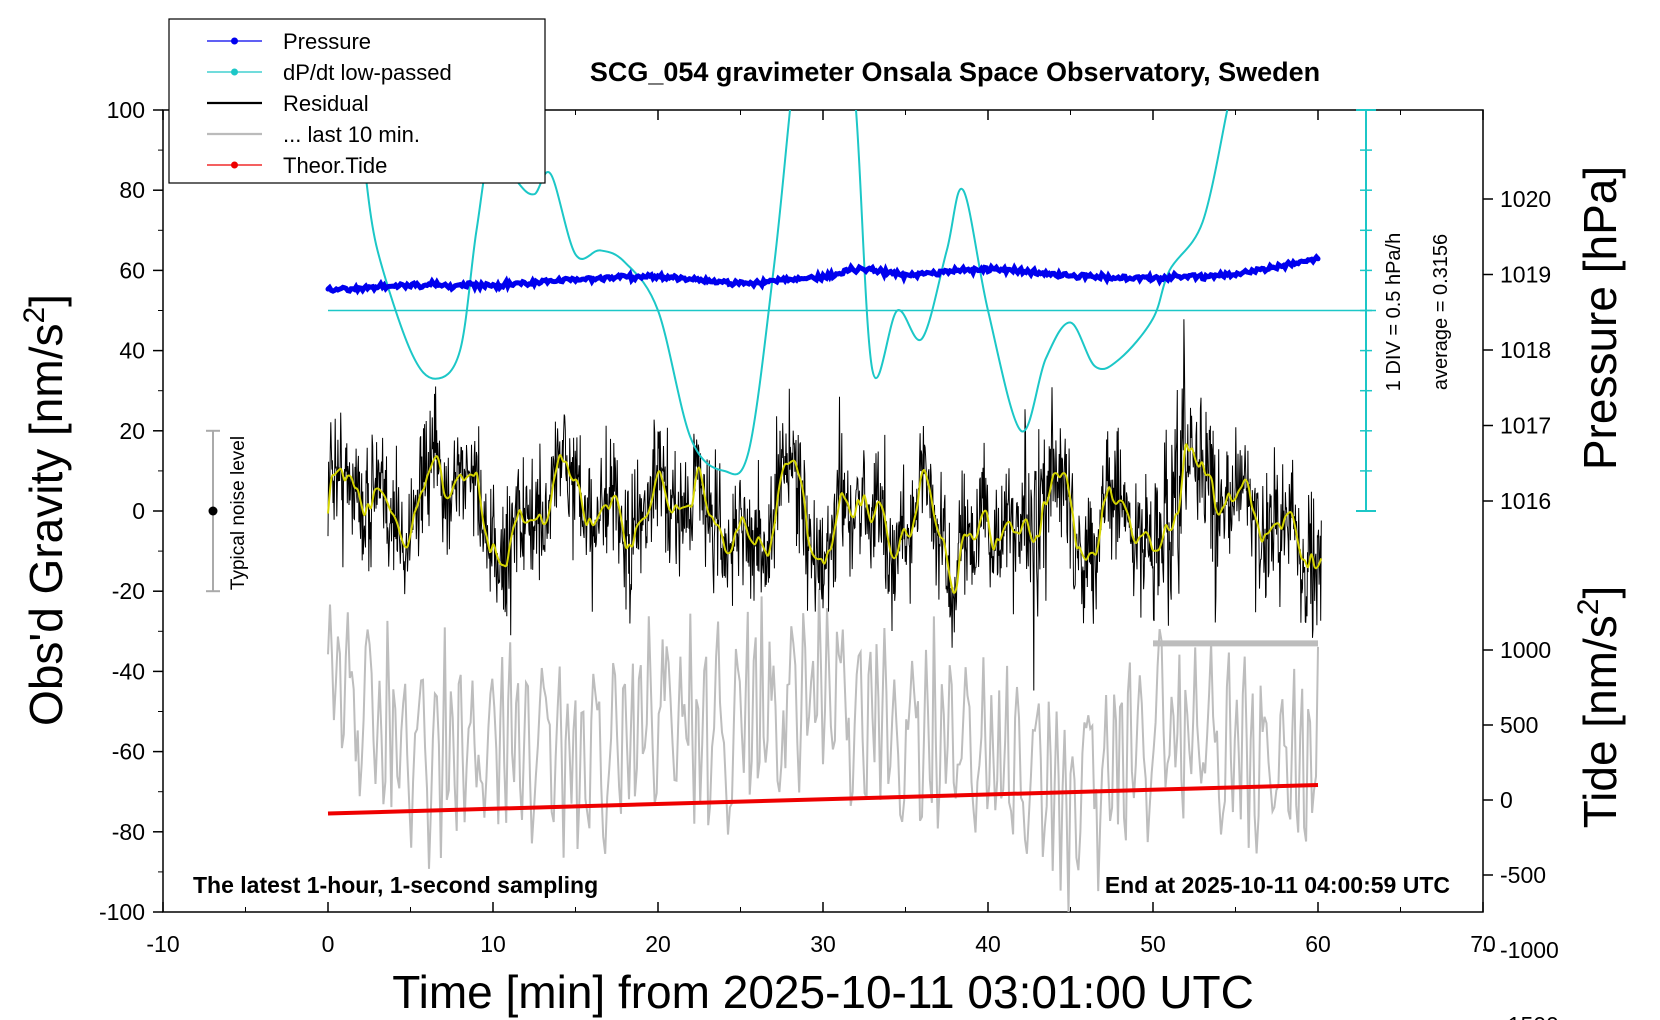 This screenshot has width=1660, height=1020. Describe the element at coordinates (1483, 944) in the screenshot. I see `x-tick-label: 70` at that location.